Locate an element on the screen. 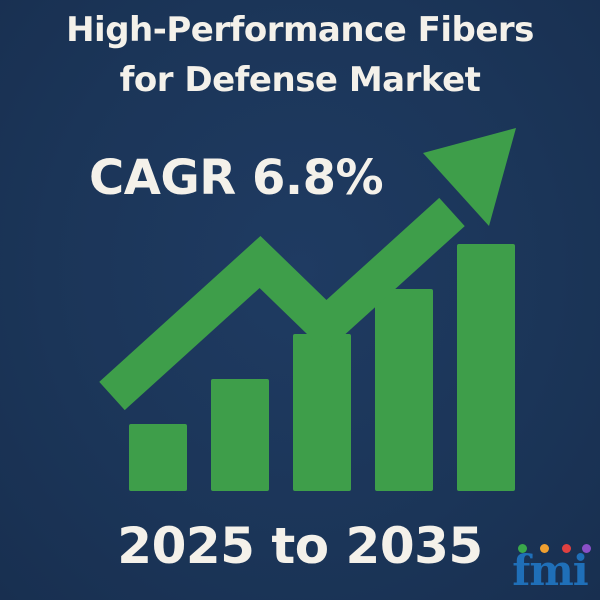  cagr-label: CAGR 6.8% is located at coordinates (236, 178).